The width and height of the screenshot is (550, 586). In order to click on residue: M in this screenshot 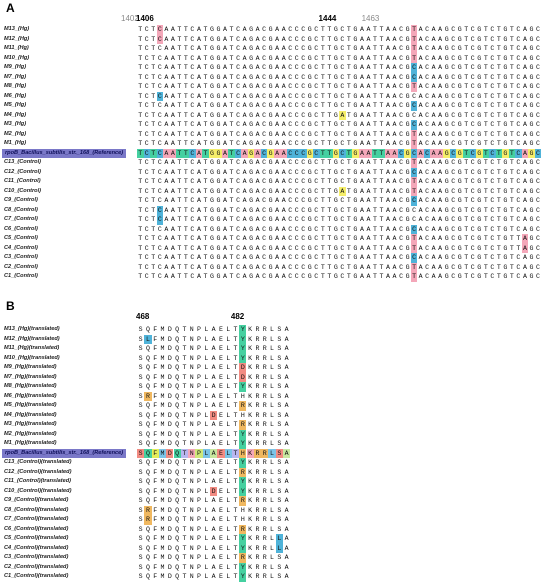, I will do `click(162, 462)`.